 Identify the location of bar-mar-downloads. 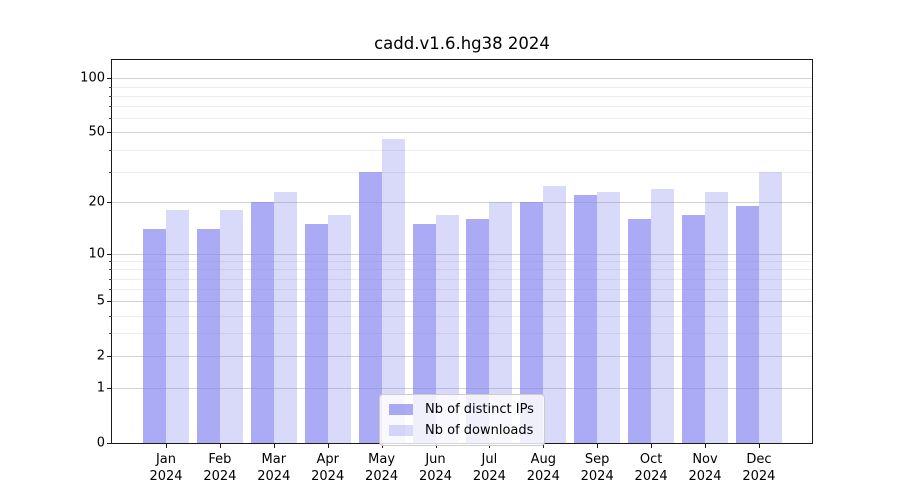
(285, 317).